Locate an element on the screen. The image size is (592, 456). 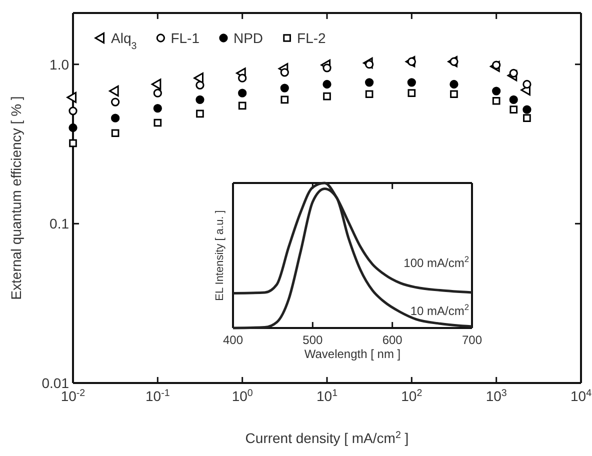
legend-label: FL-1 is located at coordinates (185, 38).